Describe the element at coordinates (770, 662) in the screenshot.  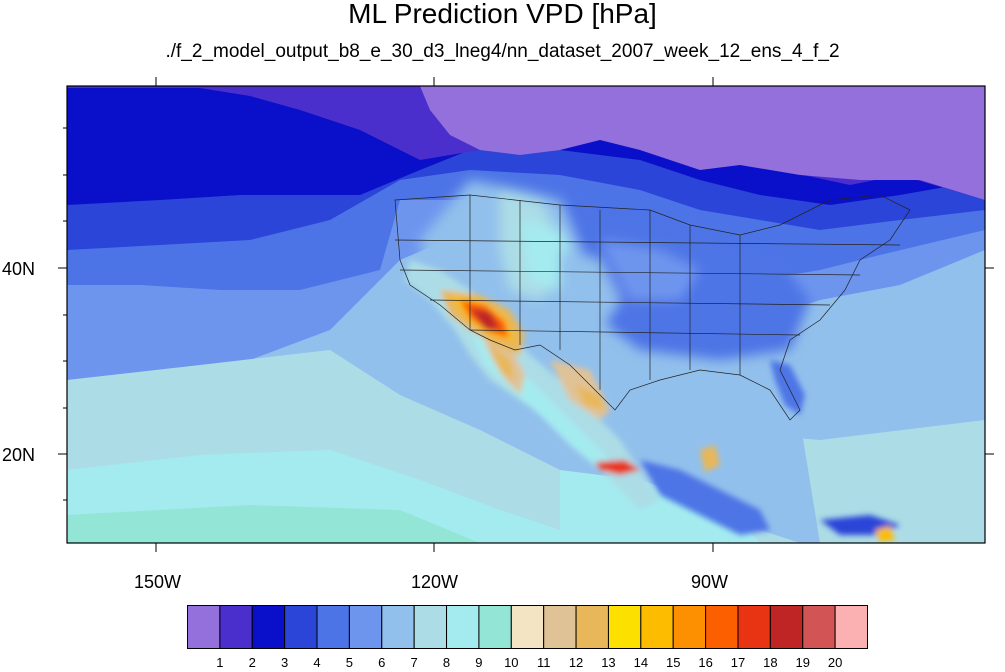
I see `colorbar-tick-label: 18` at that location.